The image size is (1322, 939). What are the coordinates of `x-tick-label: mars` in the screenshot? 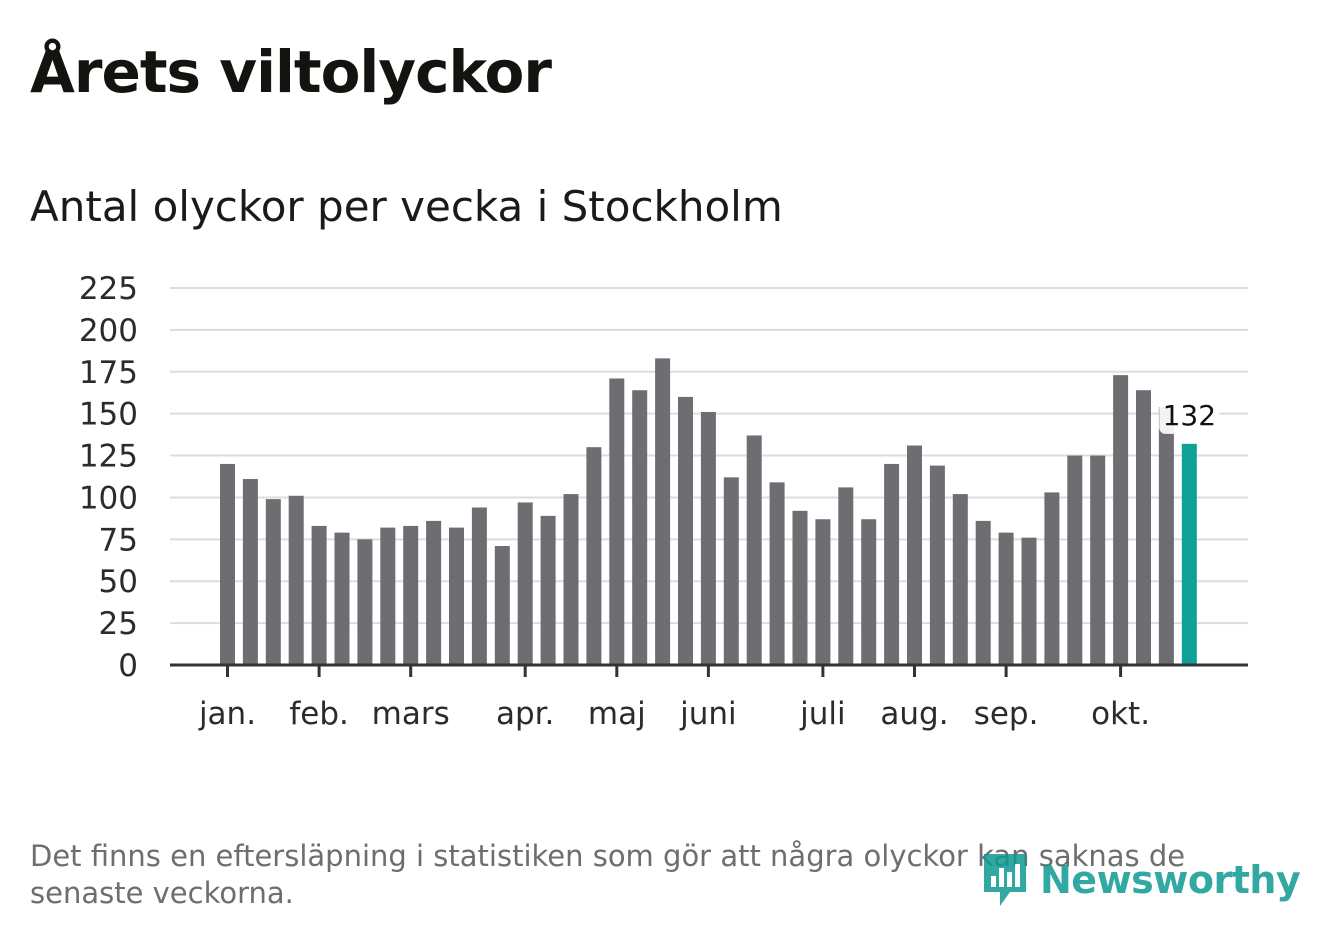 It's located at (411, 714).